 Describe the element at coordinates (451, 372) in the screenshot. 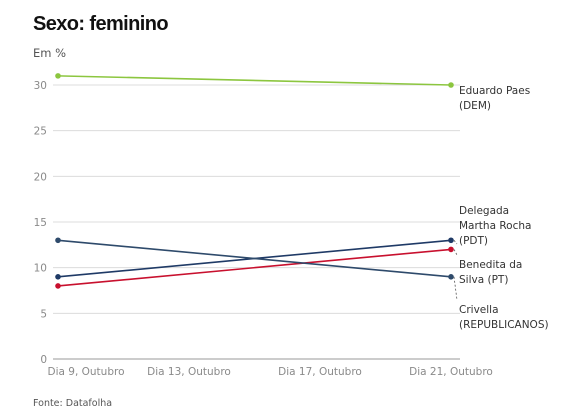

I see `x-tick-label: Dia 21, Outubro` at that location.